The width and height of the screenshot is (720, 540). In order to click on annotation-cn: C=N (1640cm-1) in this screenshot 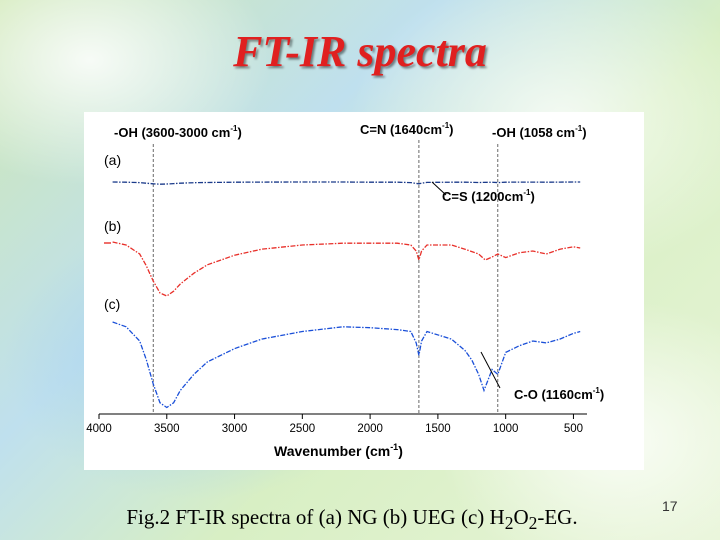, I will do `click(407, 129)`.